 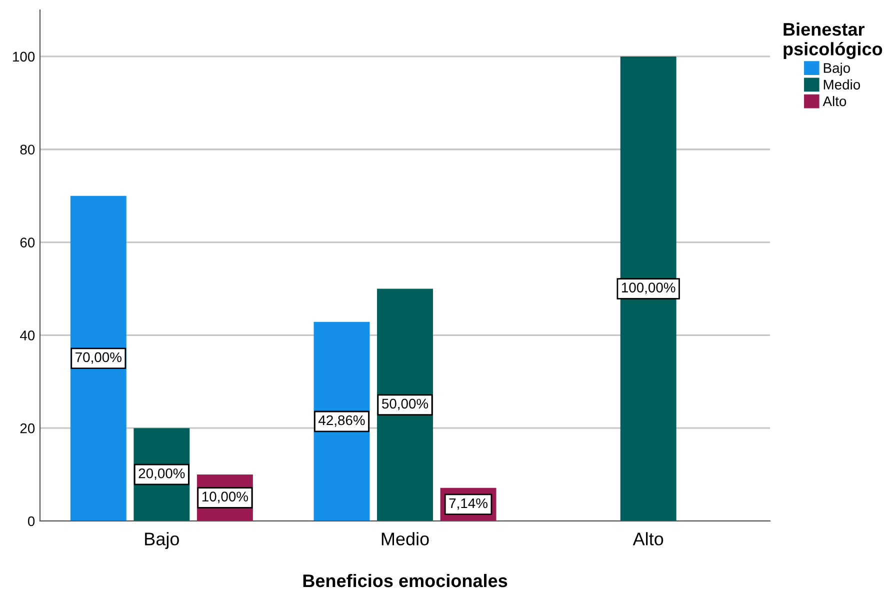 I want to click on x-tick-label: Alto, so click(x=648, y=539).